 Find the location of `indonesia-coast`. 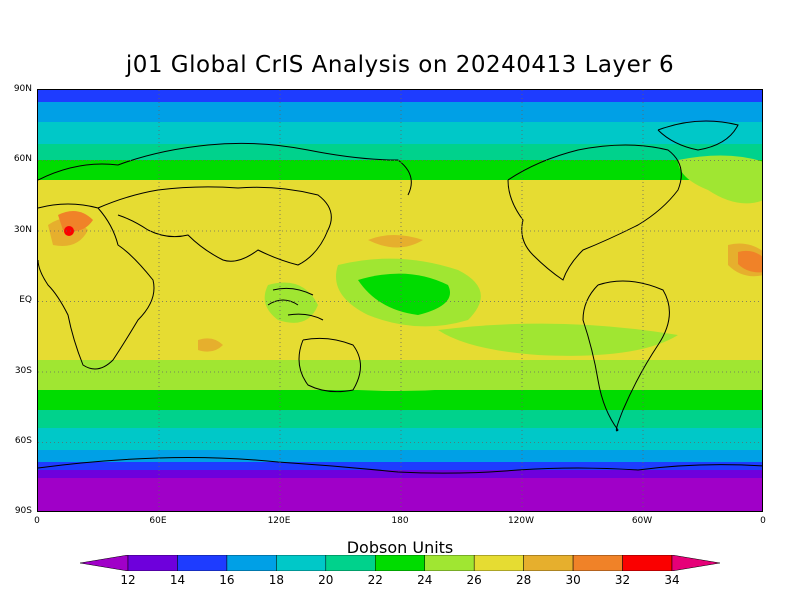

indonesia-coast is located at coordinates (295, 304).